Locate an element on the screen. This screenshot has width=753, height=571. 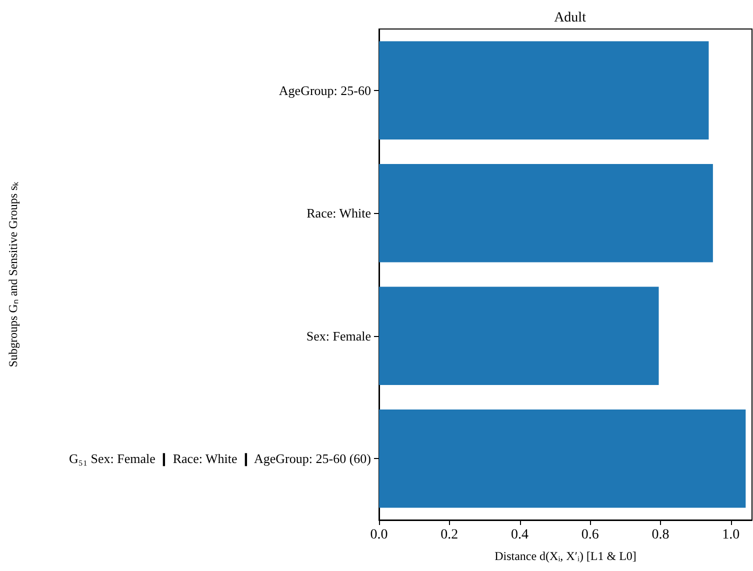
x-axis-title: Distance d(Xᵢ, X′ᵢ) [L1 & L0] is located at coordinates (565, 556).